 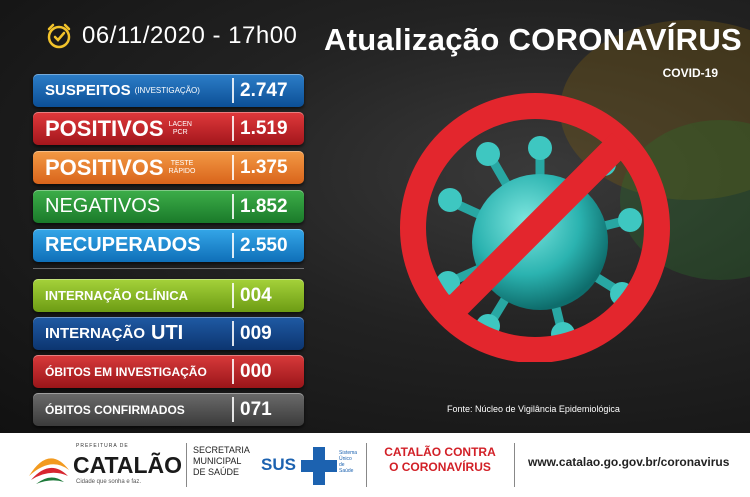 I want to click on date-row: 06/11/2020 - 17h00, so click(x=171, y=36).